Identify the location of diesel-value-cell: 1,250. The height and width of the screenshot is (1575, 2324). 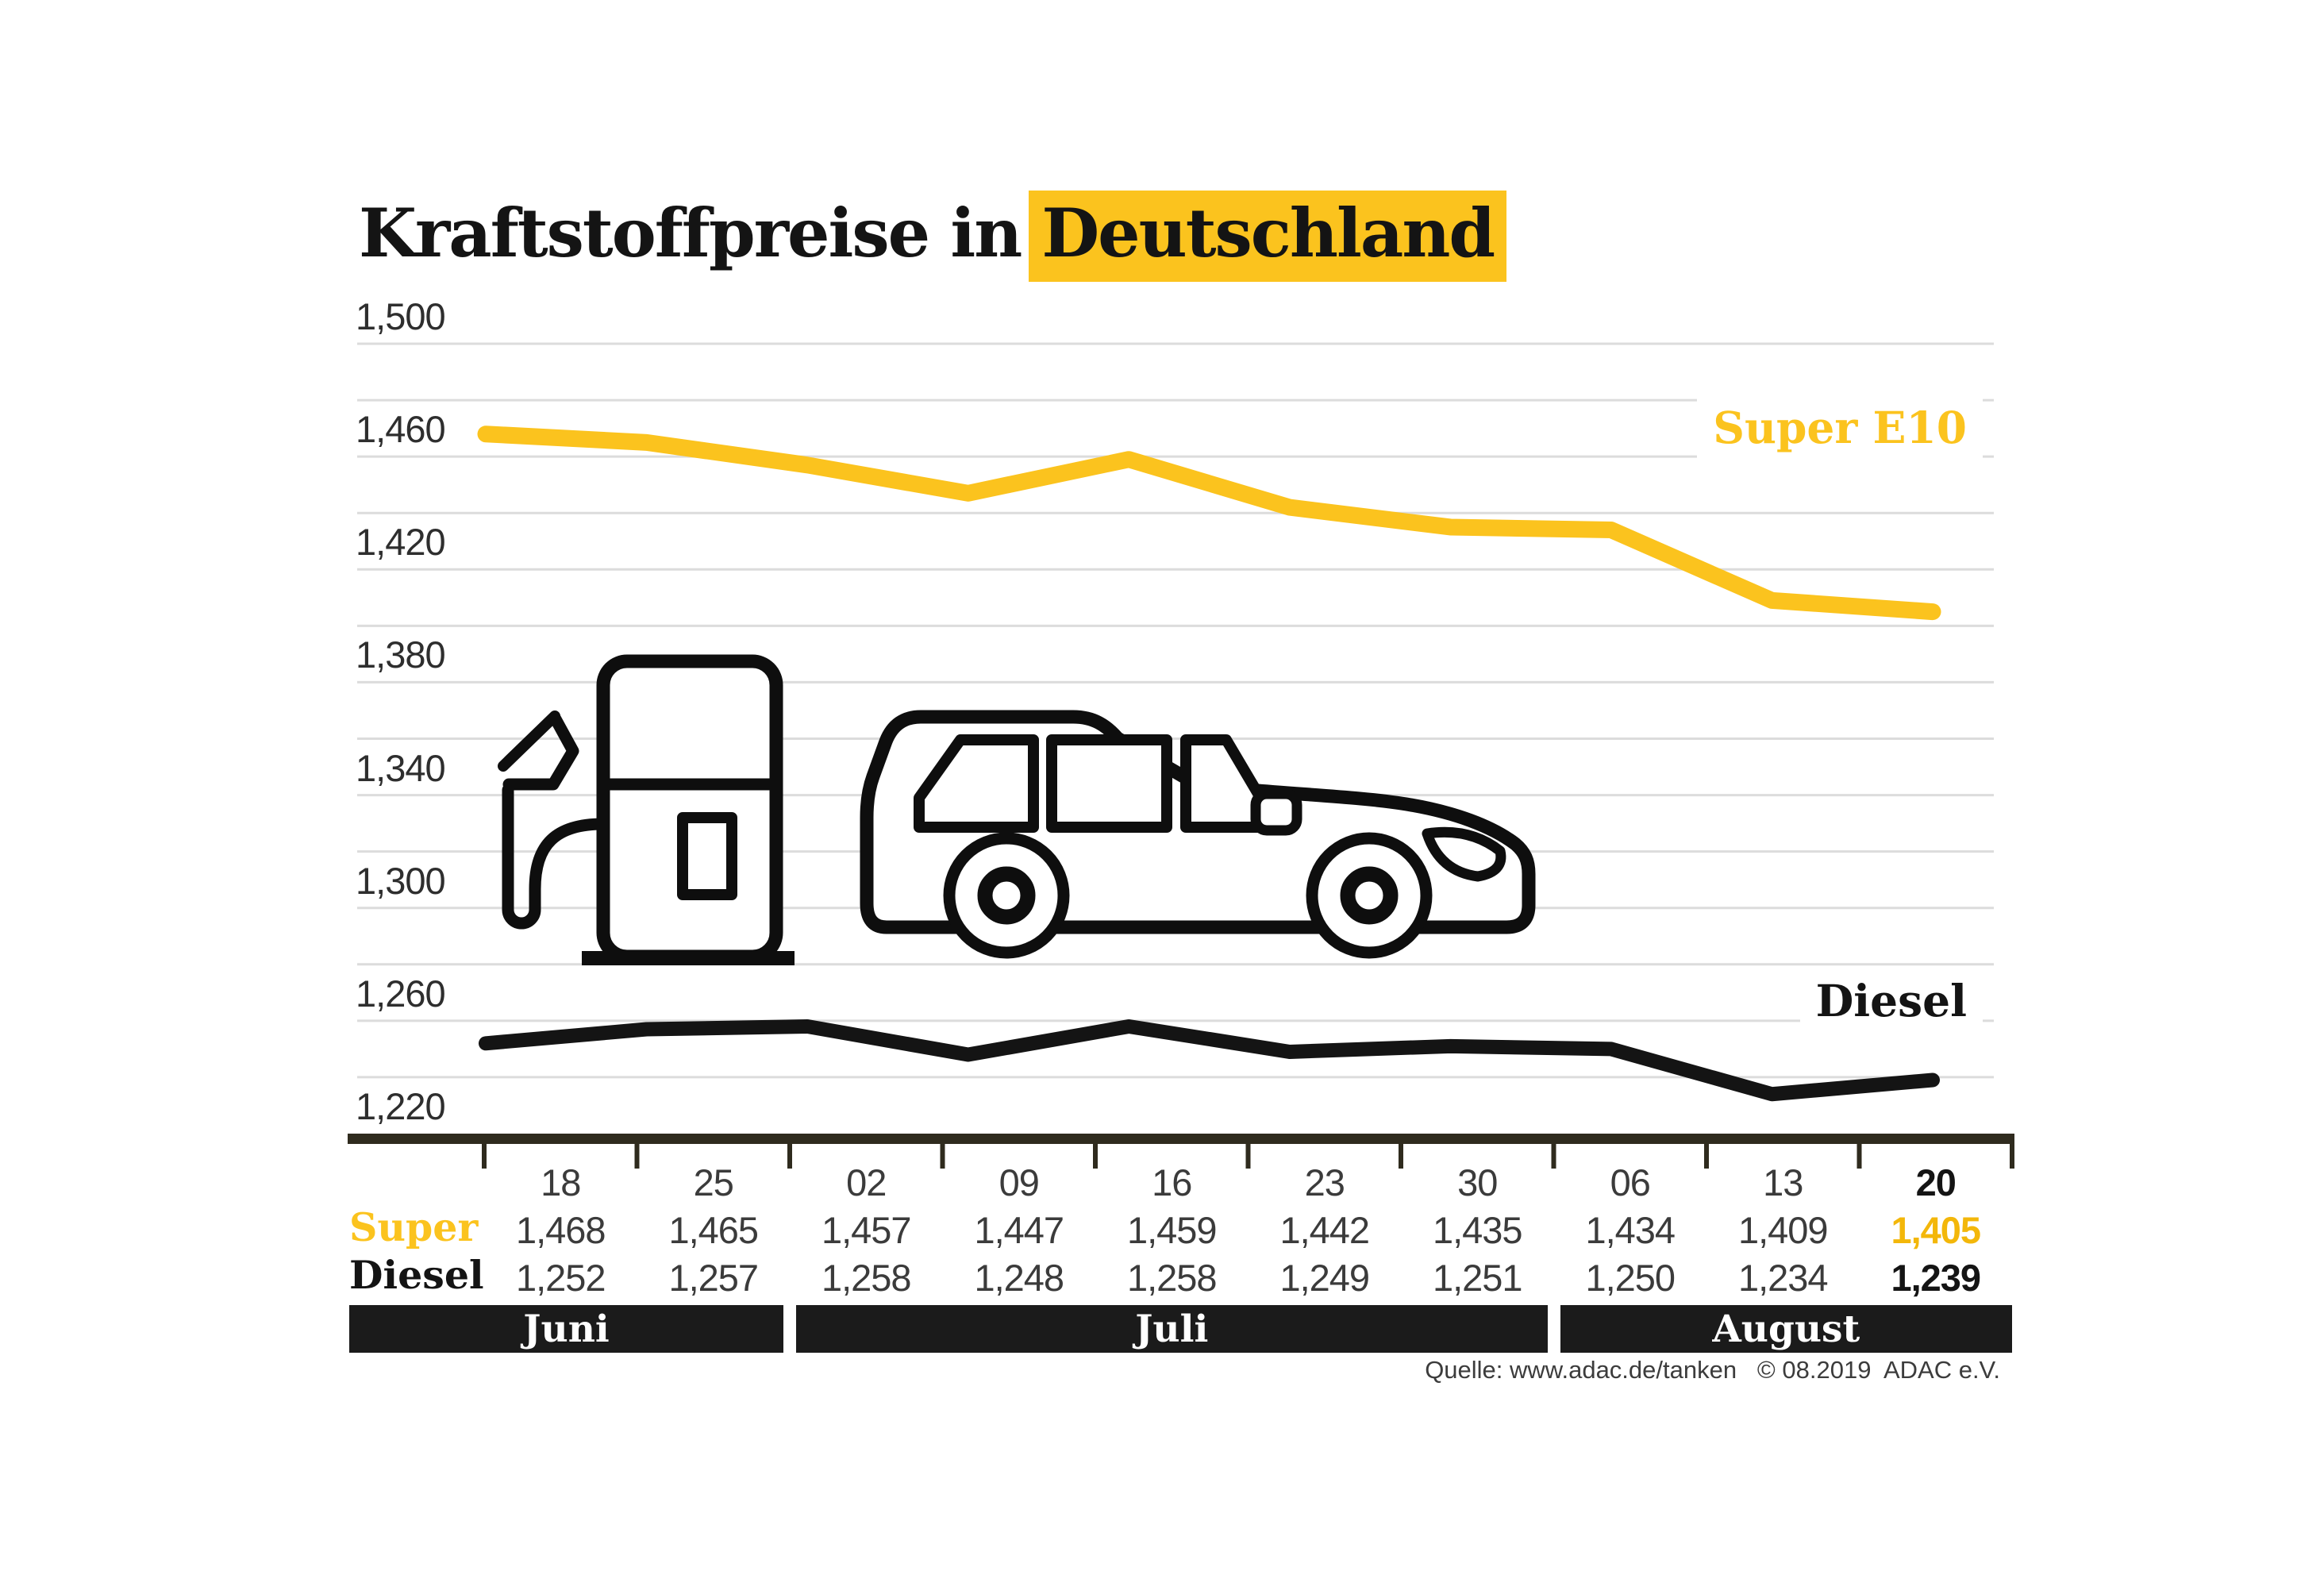
(1630, 1278).